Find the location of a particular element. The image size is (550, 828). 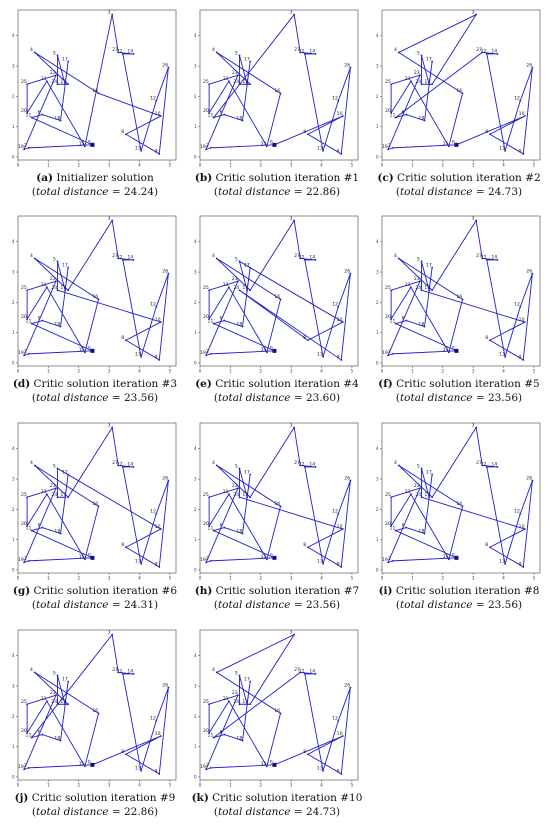

plot-frame is located at coordinates (461, 85).